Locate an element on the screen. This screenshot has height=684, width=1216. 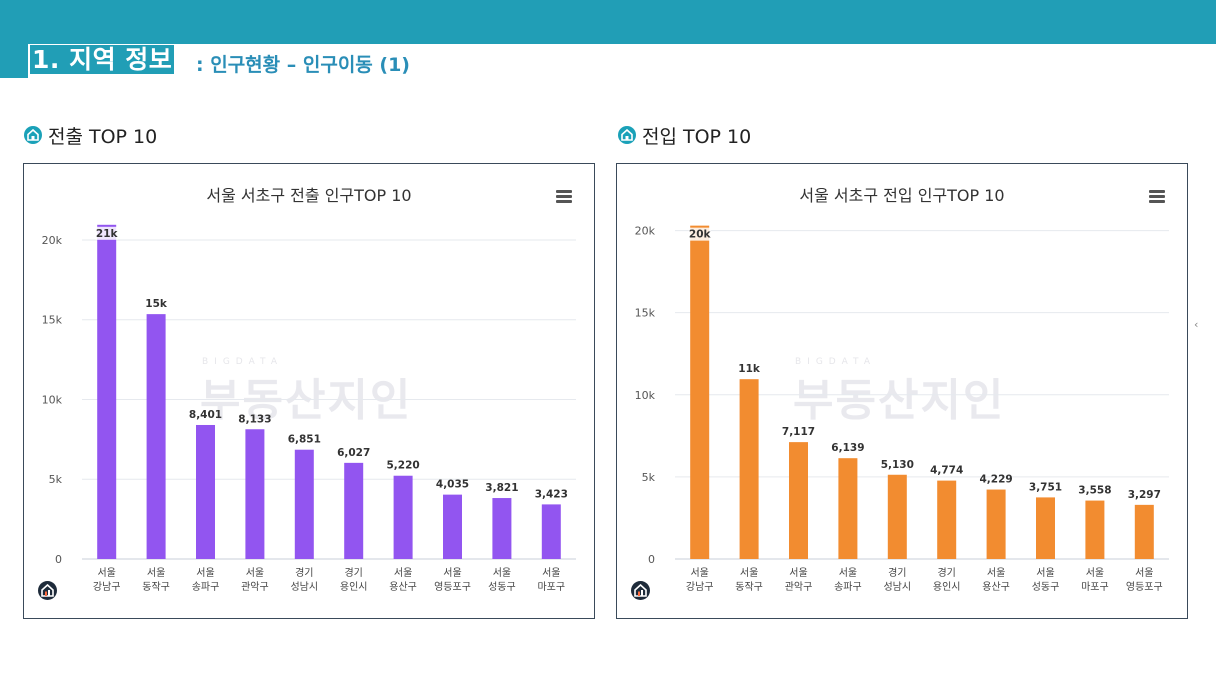
data-label: 3,558 is located at coordinates (1094, 491).